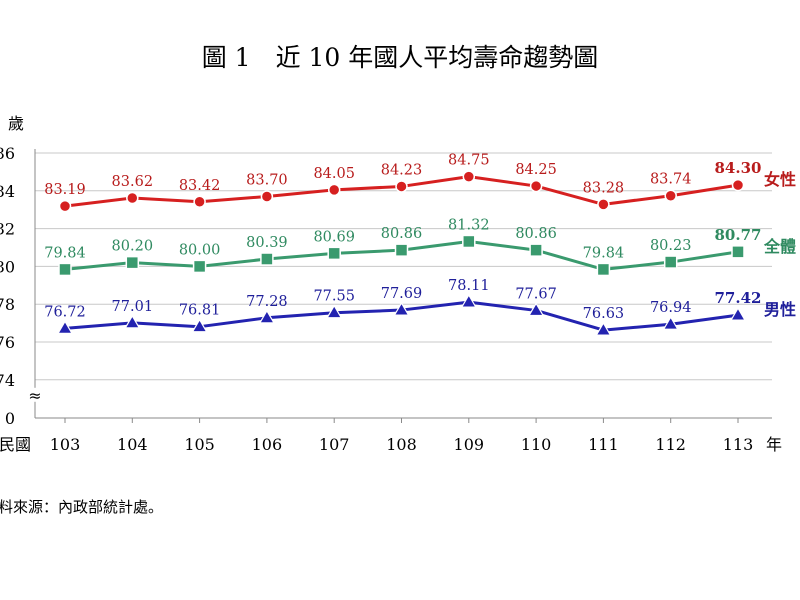 This screenshot has width=800, height=600. I want to click on axis-break-symbol: ≈, so click(34, 395).